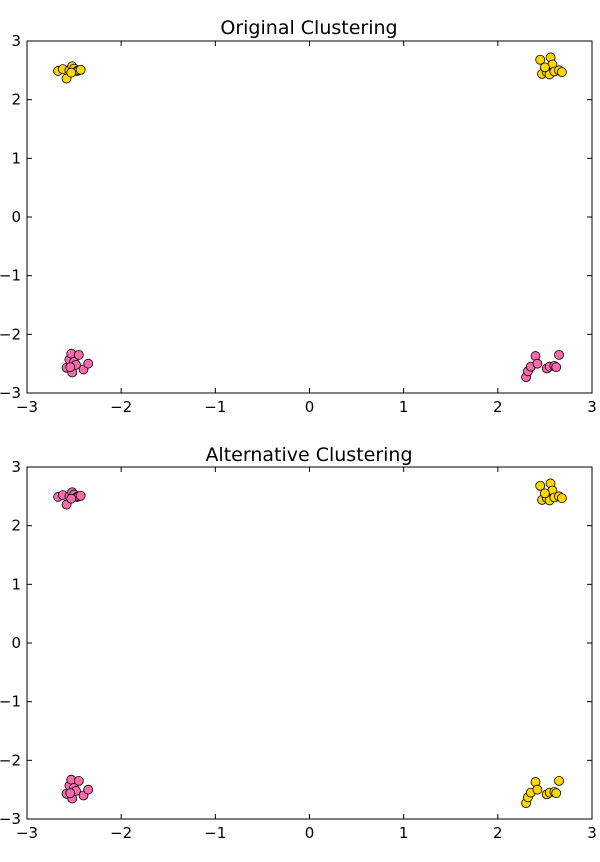 This screenshot has width=600, height=862. Describe the element at coordinates (308, 28) in the screenshot. I see `chart-title-original: Original Clustering` at that location.